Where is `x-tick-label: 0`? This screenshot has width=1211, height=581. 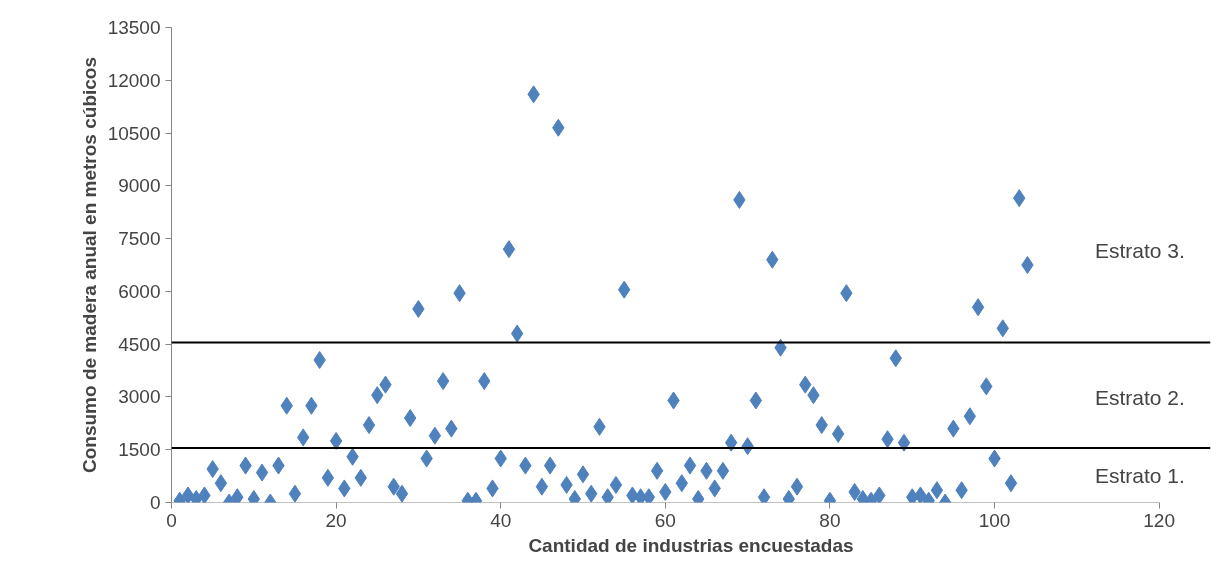 x-tick-label: 0 is located at coordinates (171, 520).